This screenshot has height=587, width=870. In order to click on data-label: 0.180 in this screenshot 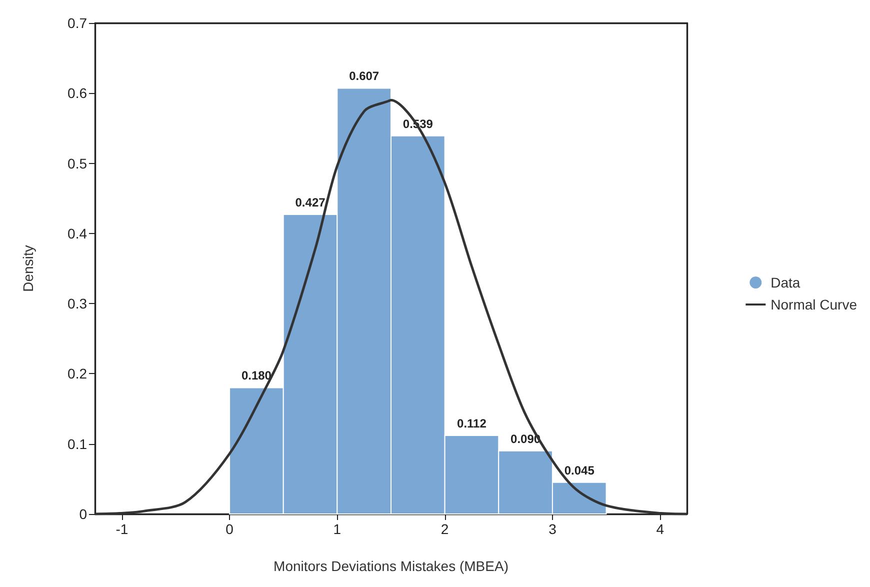, I will do `click(256, 375)`.